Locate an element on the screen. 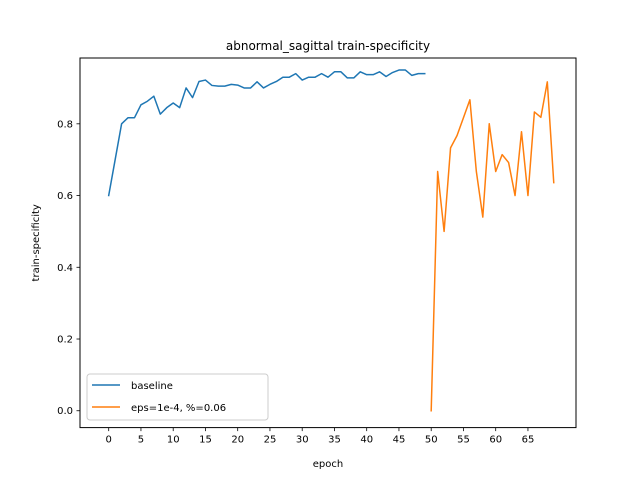 Image resolution: width=640 pixels, height=480 pixels. y-tick-label: 0.0 is located at coordinates (65, 411).